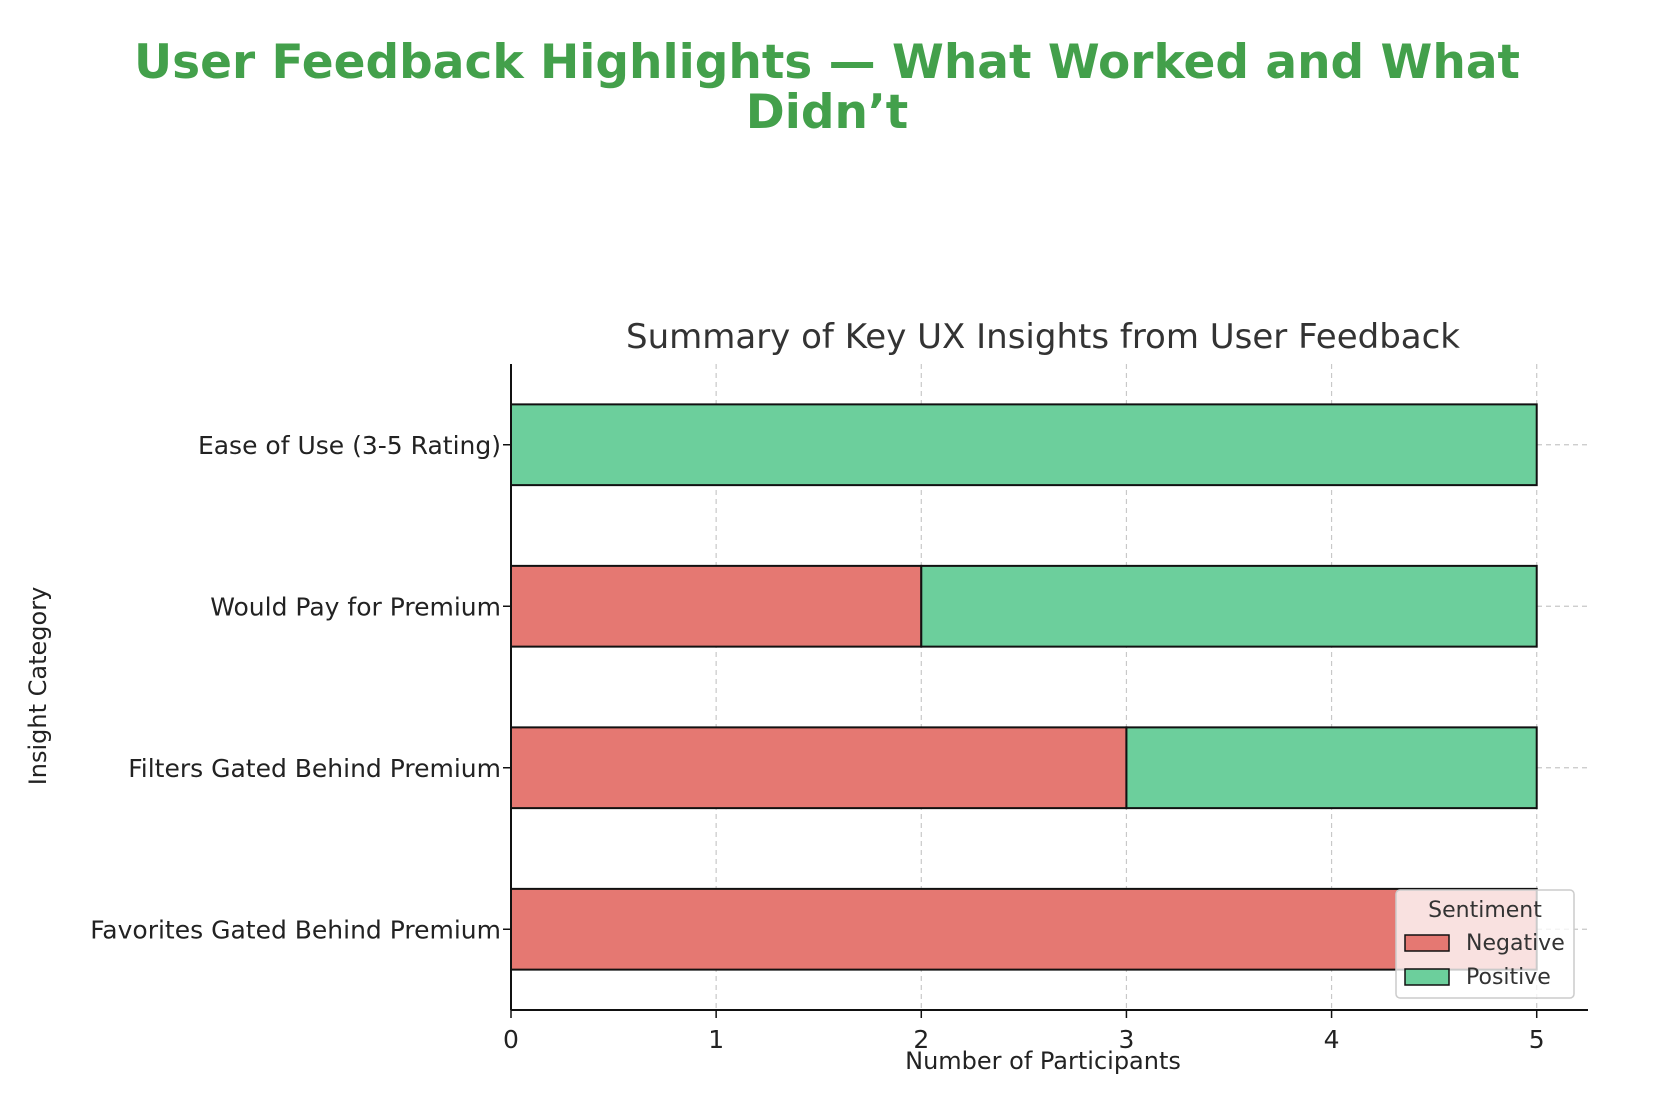  What do you see at coordinates (295, 929) in the screenshot?
I see `y-tick-label: Favorites Gated Behind Premium` at bounding box center [295, 929].